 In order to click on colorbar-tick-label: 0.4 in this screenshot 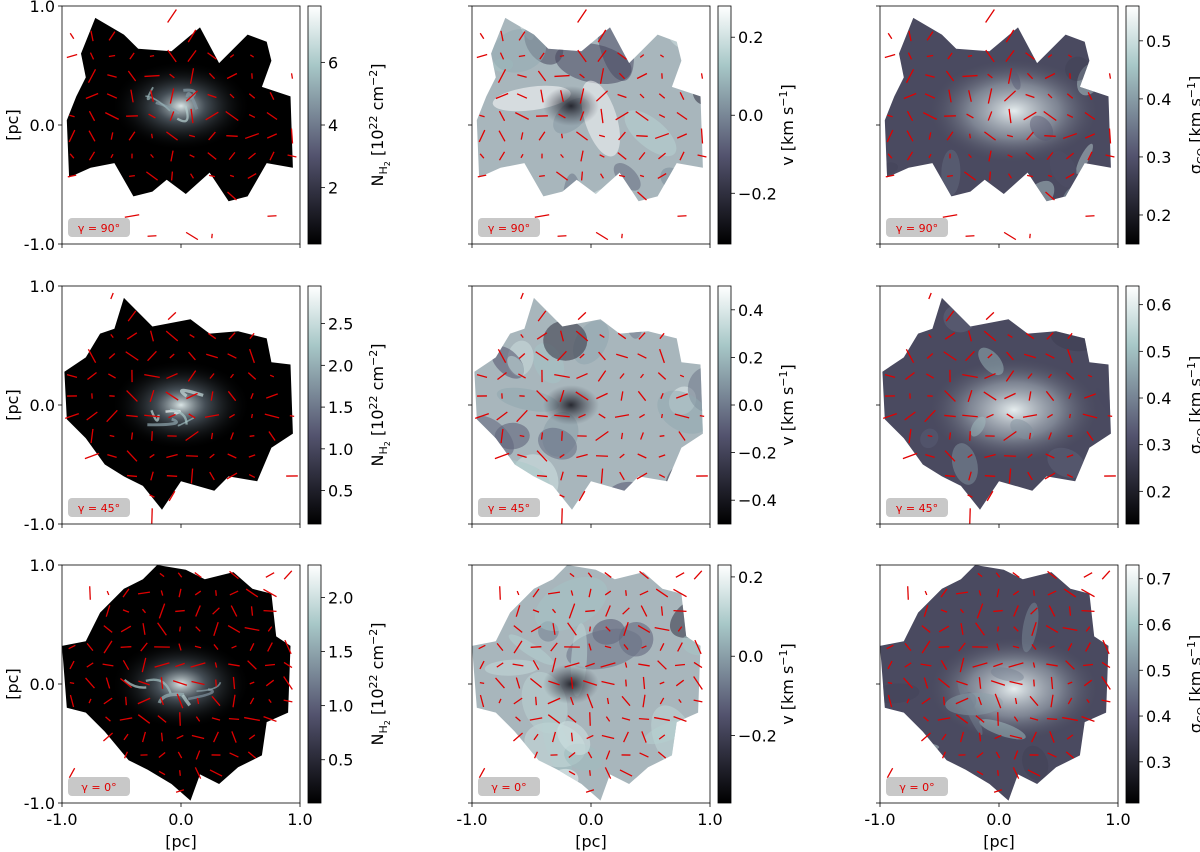, I will do `click(1158, 398)`.